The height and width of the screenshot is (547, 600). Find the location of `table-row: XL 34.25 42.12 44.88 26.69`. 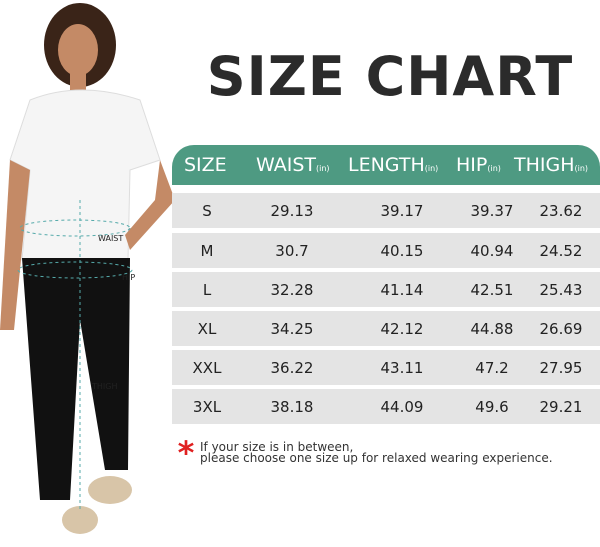

table-row: XL 34.25 42.12 44.88 26.69 is located at coordinates (386, 328).